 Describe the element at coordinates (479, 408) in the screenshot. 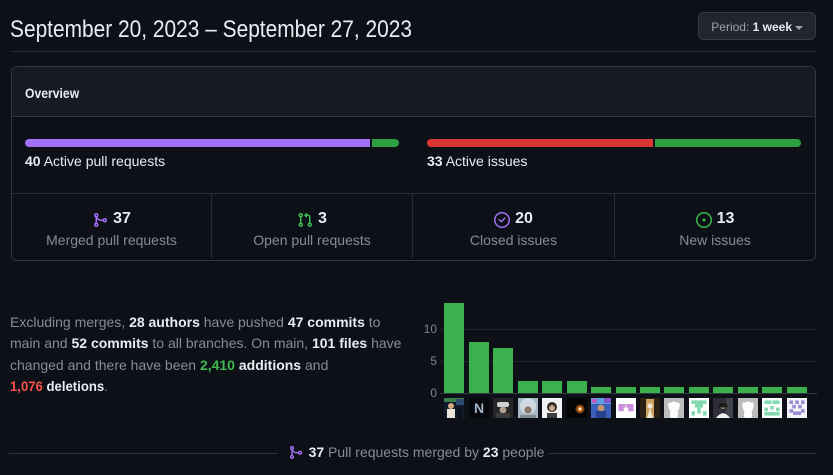

I see `svg-text: N` at that location.